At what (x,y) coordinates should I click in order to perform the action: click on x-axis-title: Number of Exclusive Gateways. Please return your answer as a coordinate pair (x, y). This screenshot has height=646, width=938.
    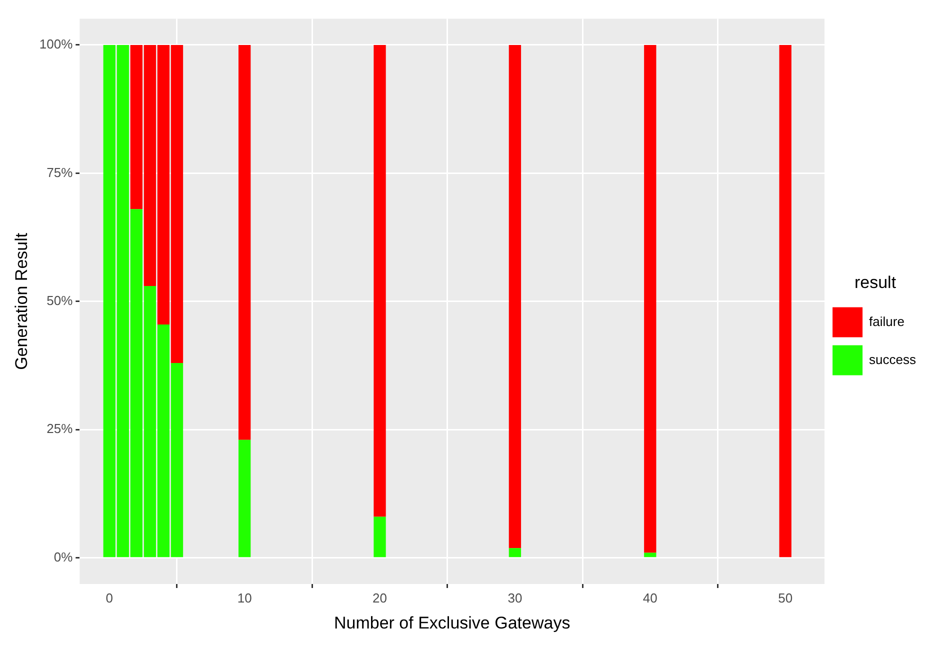
    Looking at the image, I should click on (452, 622).